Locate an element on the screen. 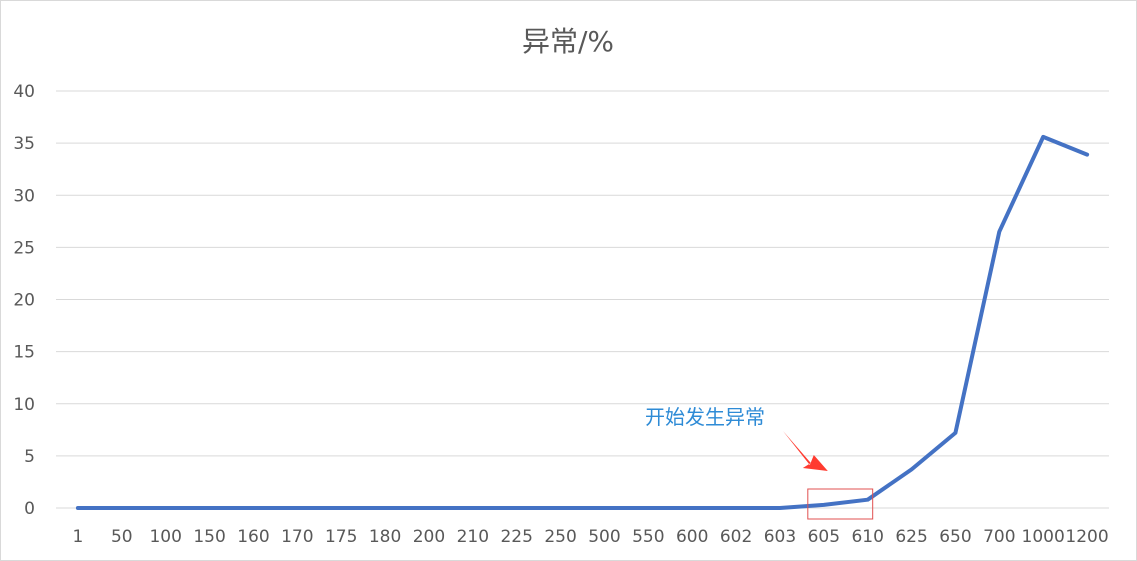 This screenshot has width=1137, height=561. y-tick-label-20: 20 is located at coordinates (24, 301).